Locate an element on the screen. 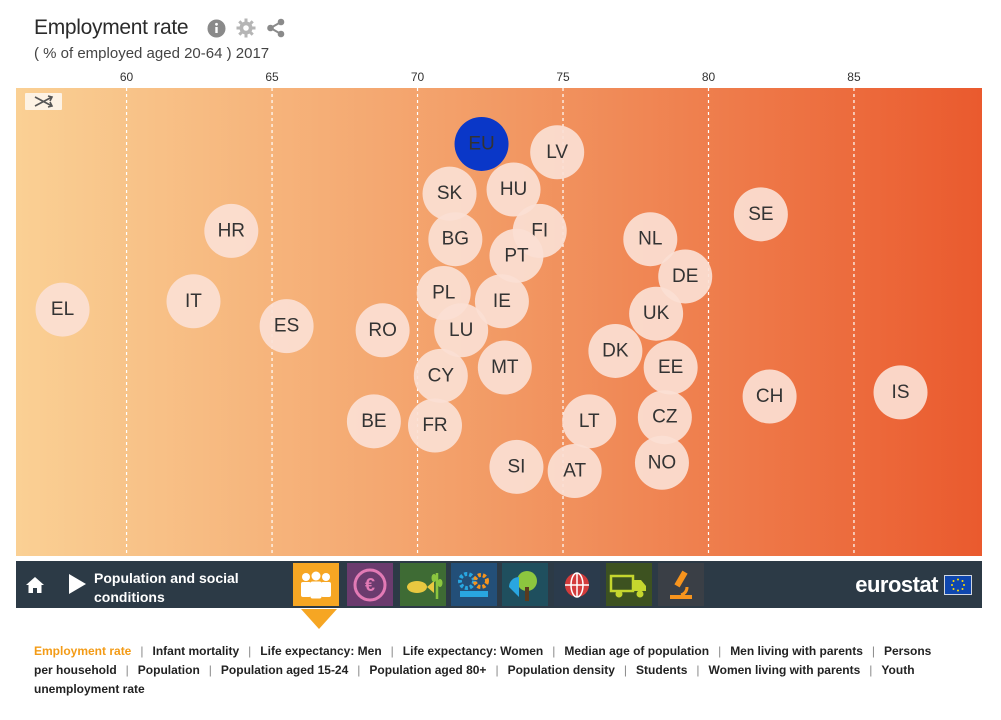 The height and width of the screenshot is (720, 1001). bubble-it: IT is located at coordinates (193, 301).